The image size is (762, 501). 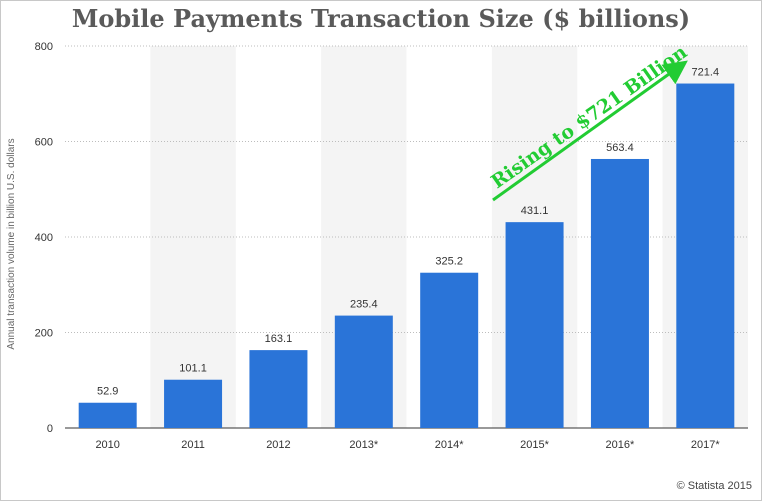 I want to click on x-tick-label-2014*: 2014*, so click(x=449, y=445).